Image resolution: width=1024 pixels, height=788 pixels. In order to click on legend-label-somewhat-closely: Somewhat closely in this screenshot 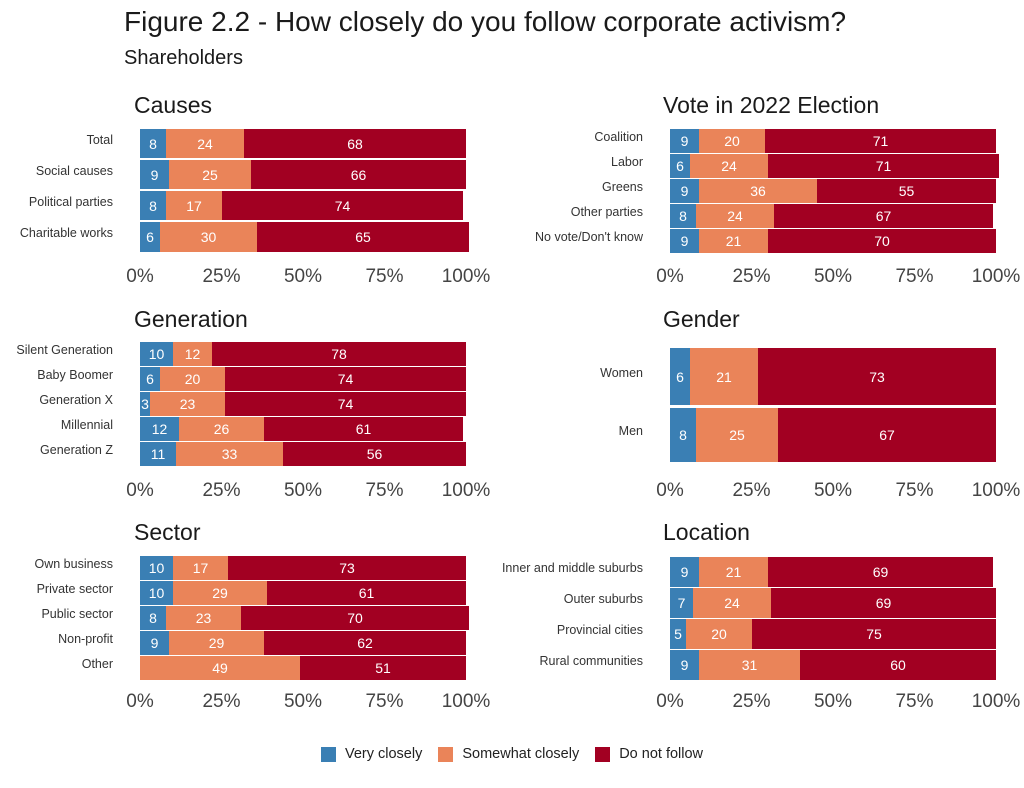, I will do `click(521, 754)`.